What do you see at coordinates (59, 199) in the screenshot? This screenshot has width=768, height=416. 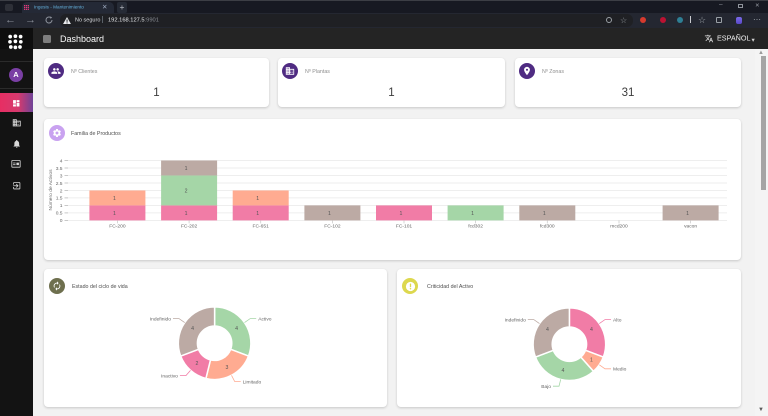 I see `svg-text: 1.5` at bounding box center [59, 199].